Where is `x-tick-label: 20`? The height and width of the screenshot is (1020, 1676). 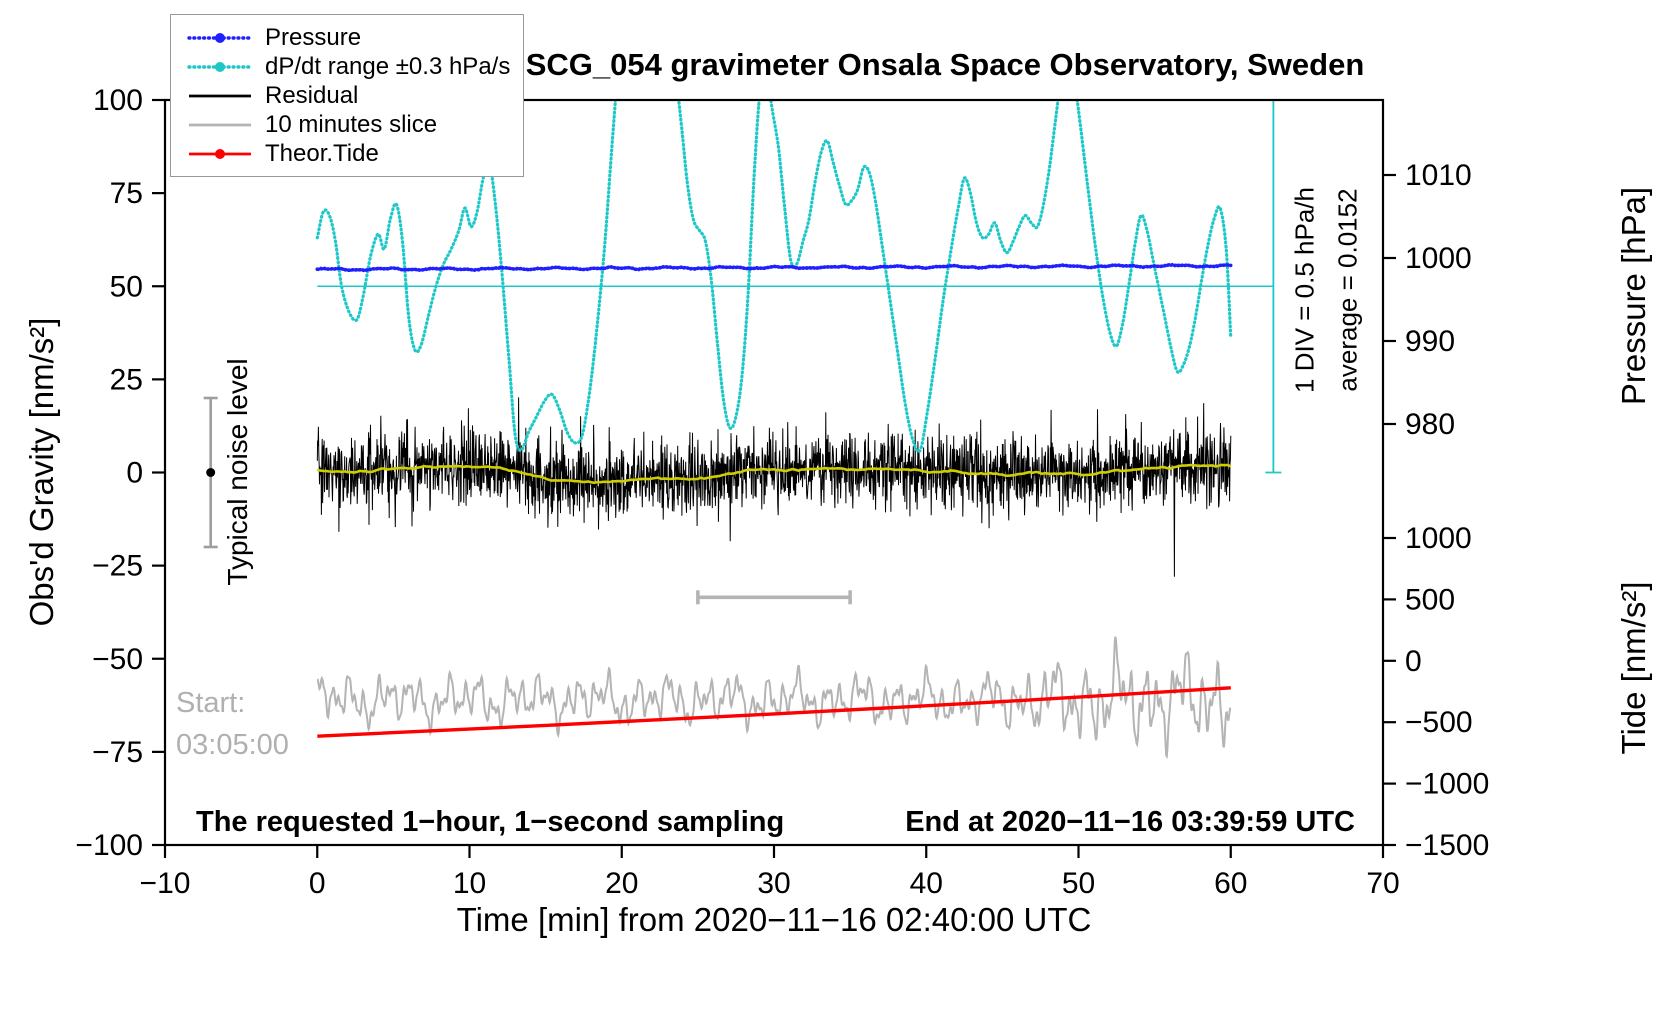
x-tick-label: 20 is located at coordinates (621, 883).